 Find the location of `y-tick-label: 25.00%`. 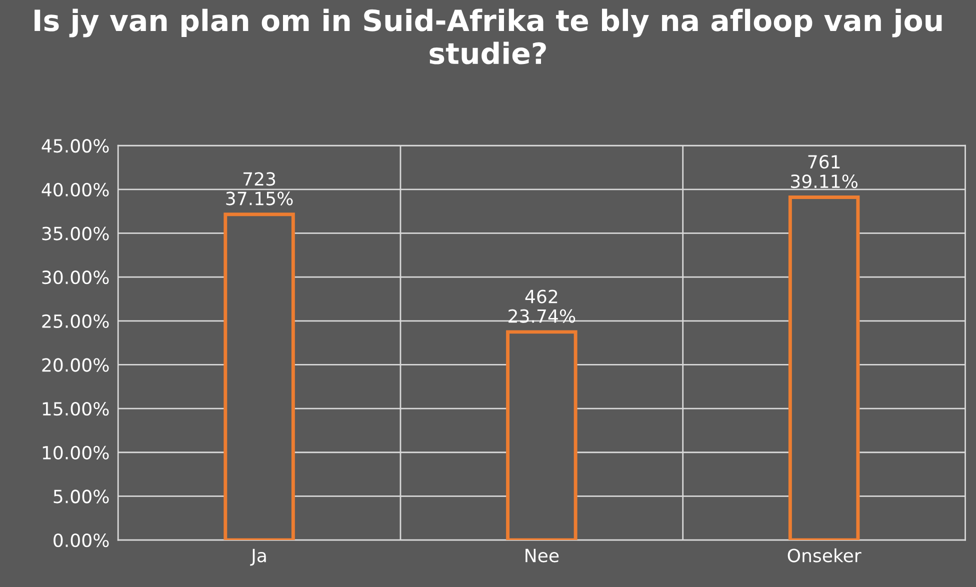

y-tick-label: 25.00% is located at coordinates (75, 321).